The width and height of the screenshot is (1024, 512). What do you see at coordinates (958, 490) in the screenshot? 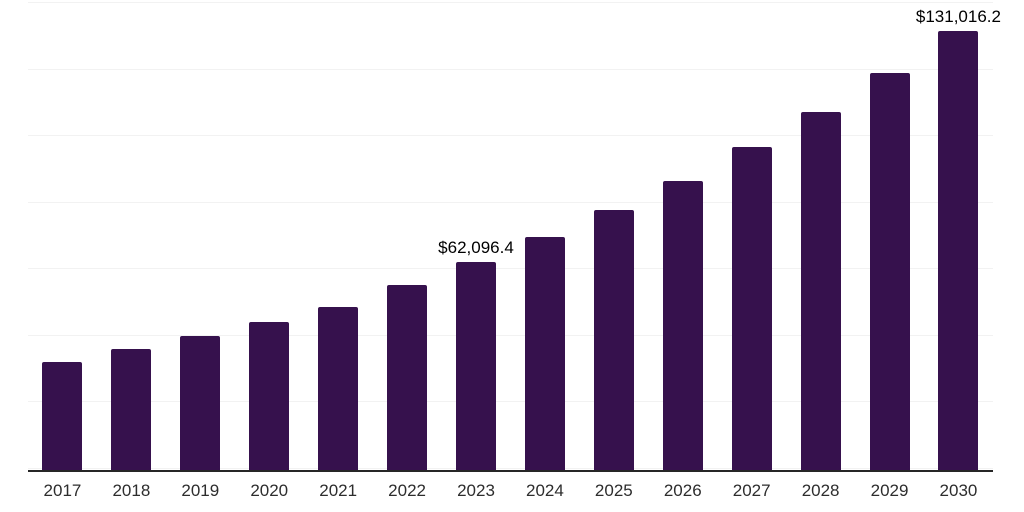
I see `x-tick-label-2030: 2030` at bounding box center [958, 490].